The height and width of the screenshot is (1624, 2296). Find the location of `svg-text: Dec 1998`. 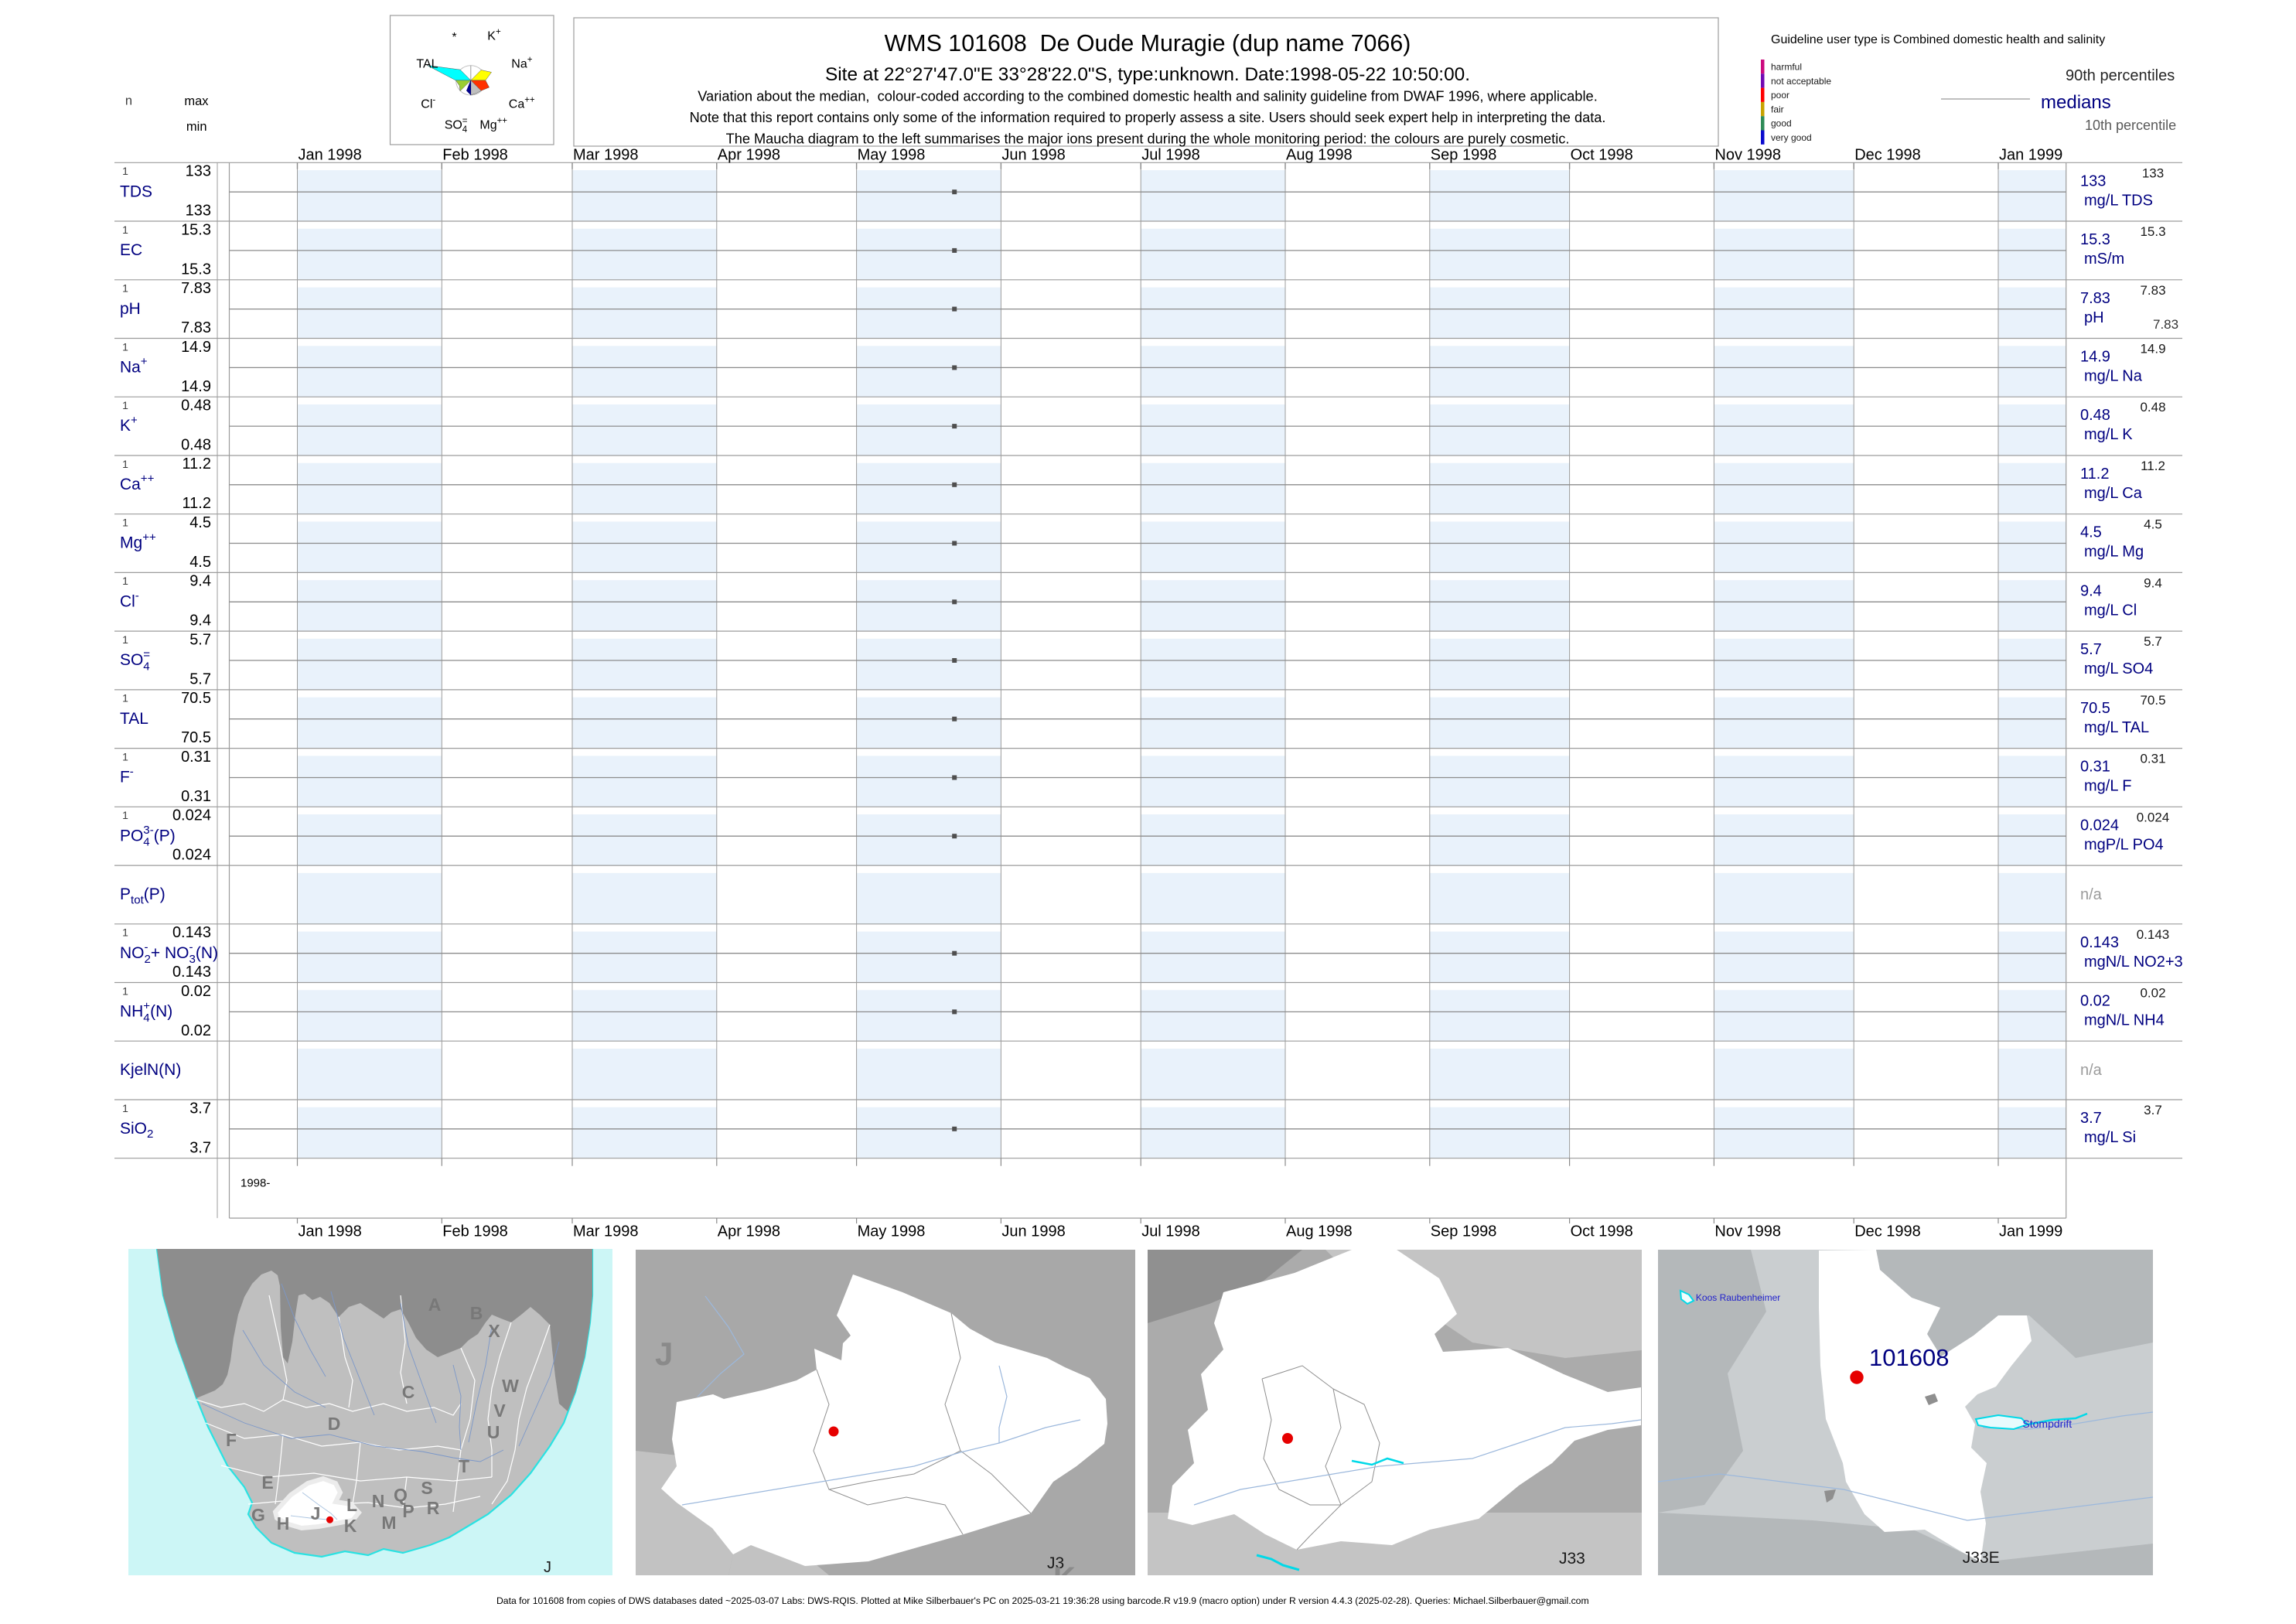

svg-text: Dec 1998 is located at coordinates (1887, 1231).